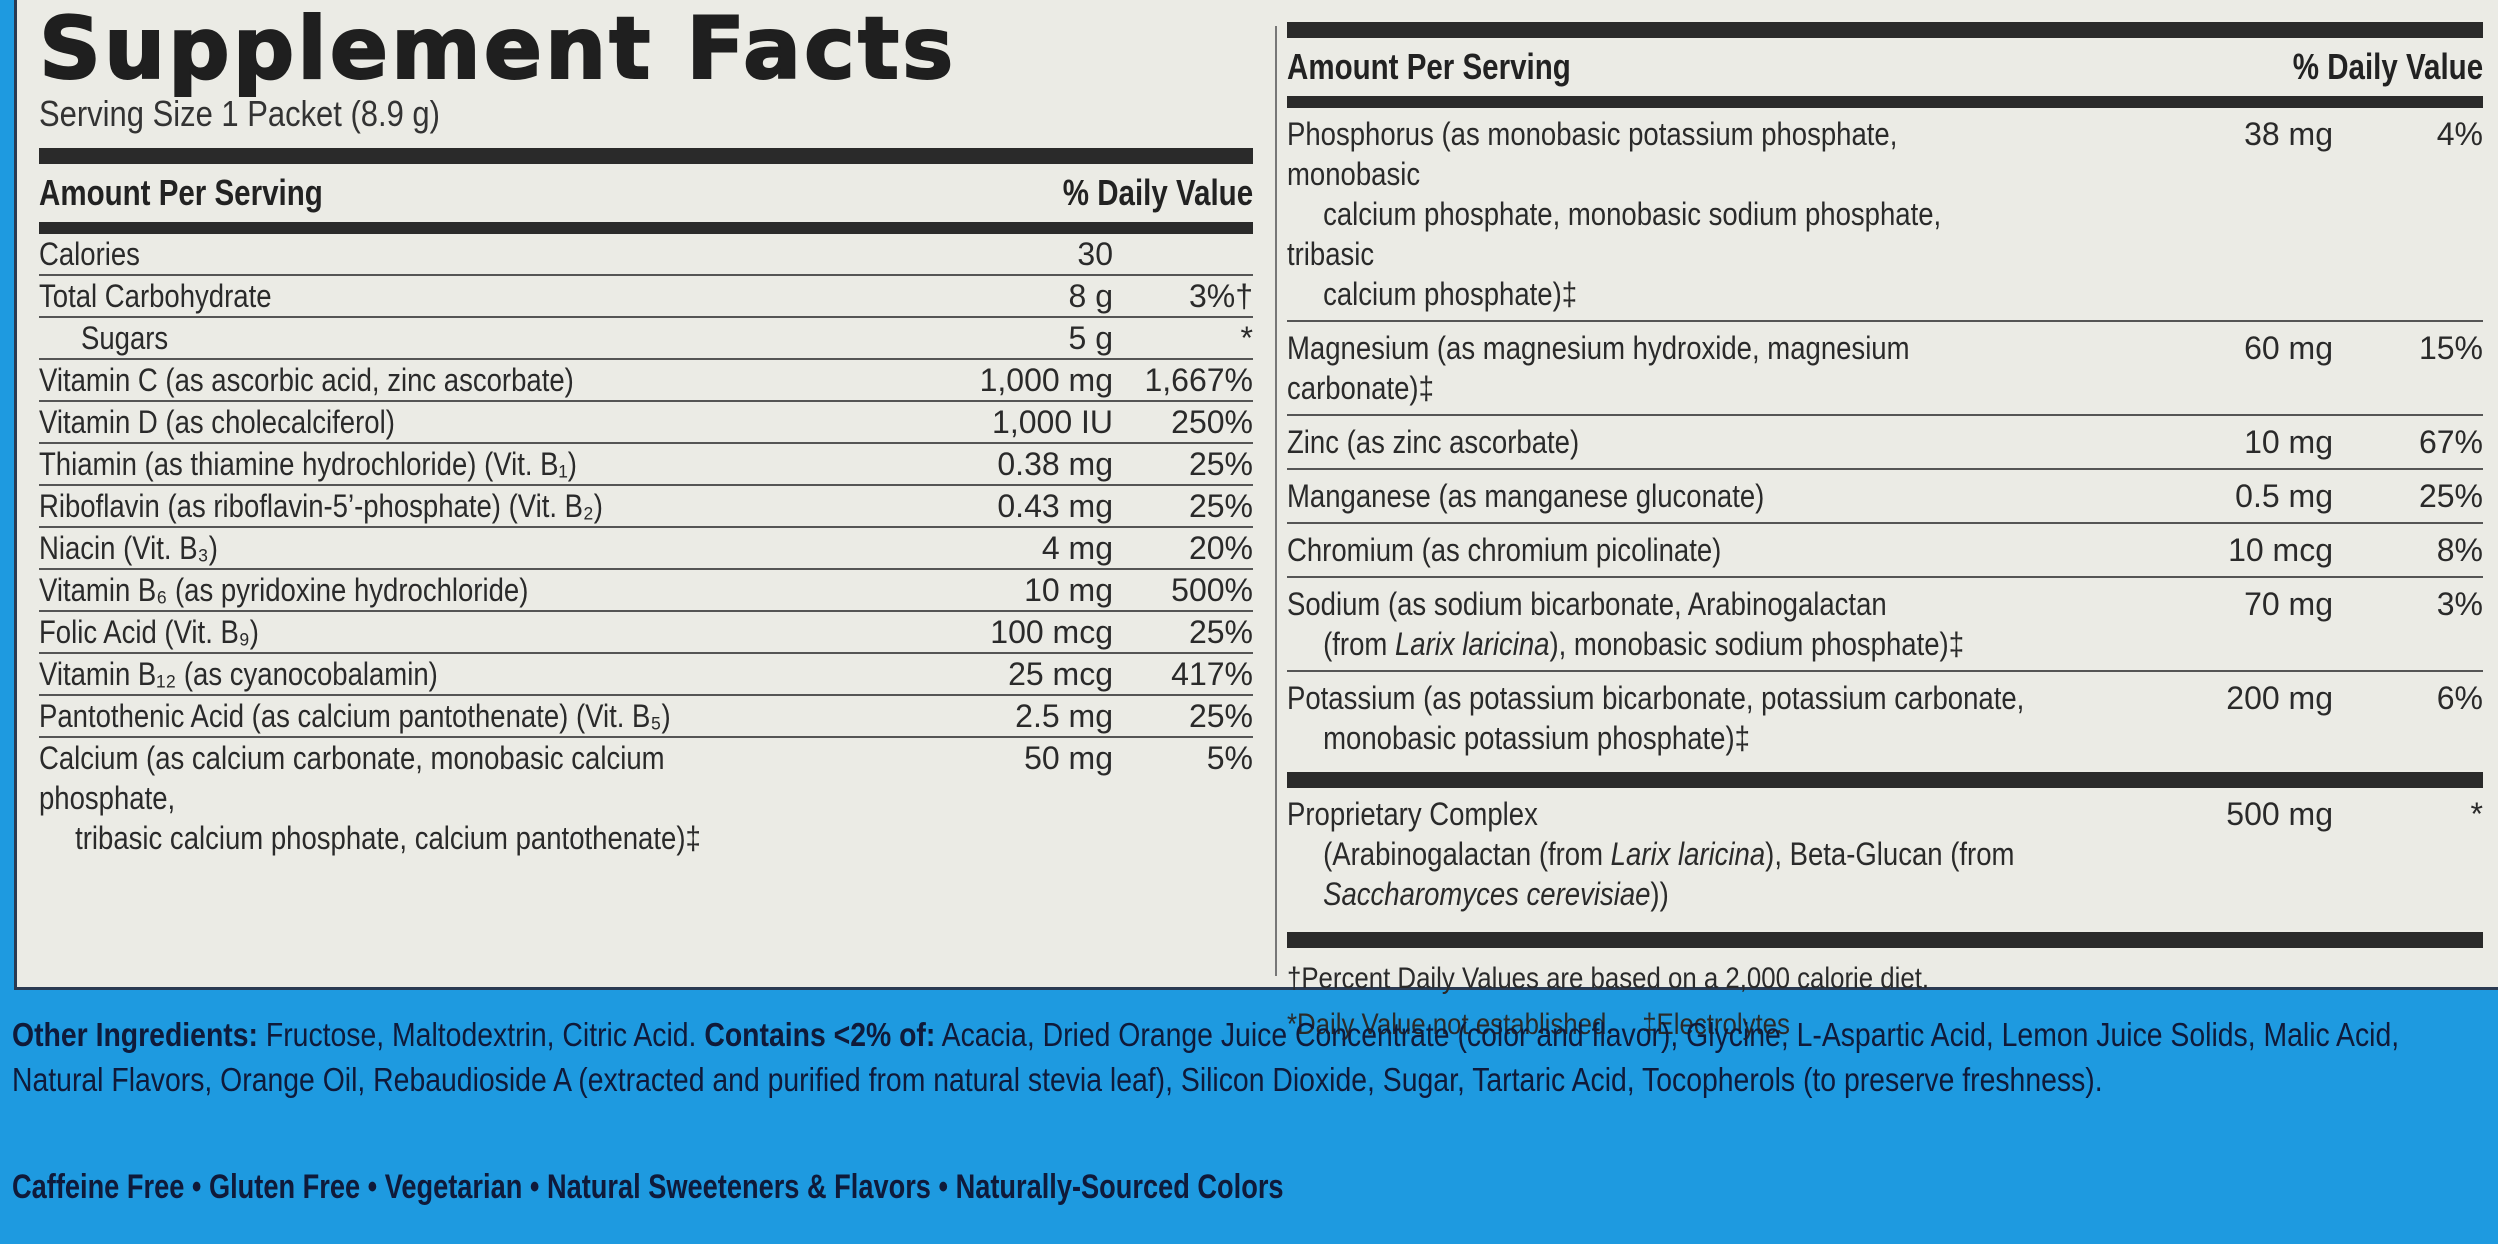  Describe the element at coordinates (1055, 506) in the screenshot. I see `nutrient-amount: 0.43 mg` at that location.